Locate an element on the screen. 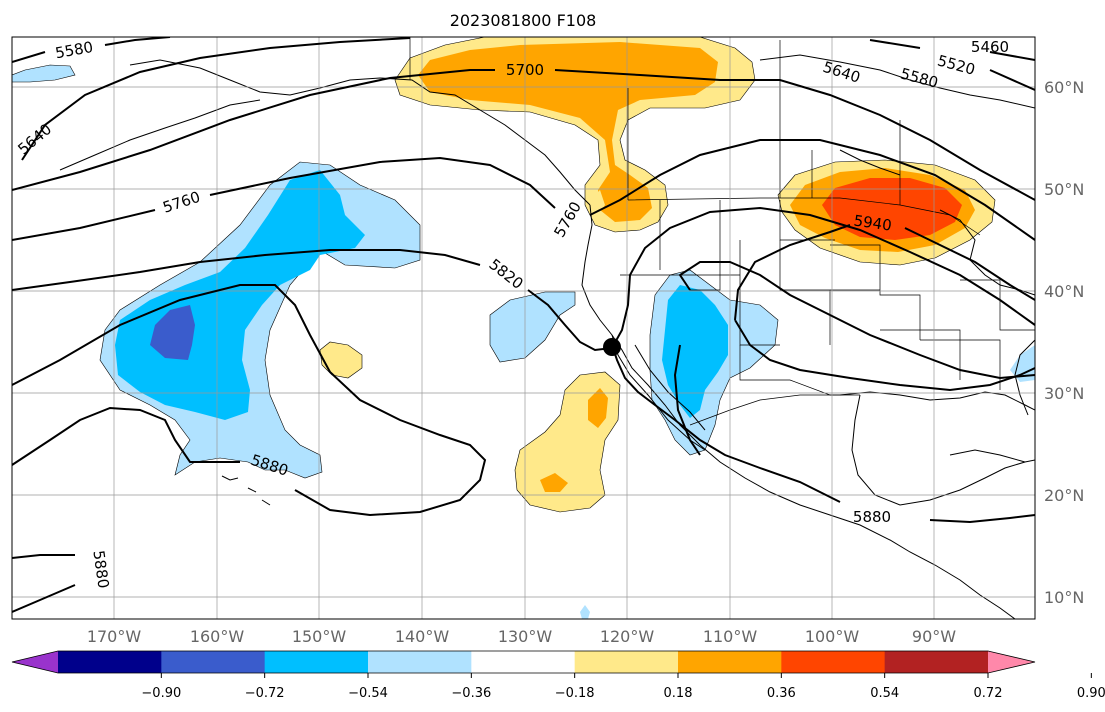 Image resolution: width=1105 pixels, height=712 pixels. colorbar is located at coordinates (551, 664).